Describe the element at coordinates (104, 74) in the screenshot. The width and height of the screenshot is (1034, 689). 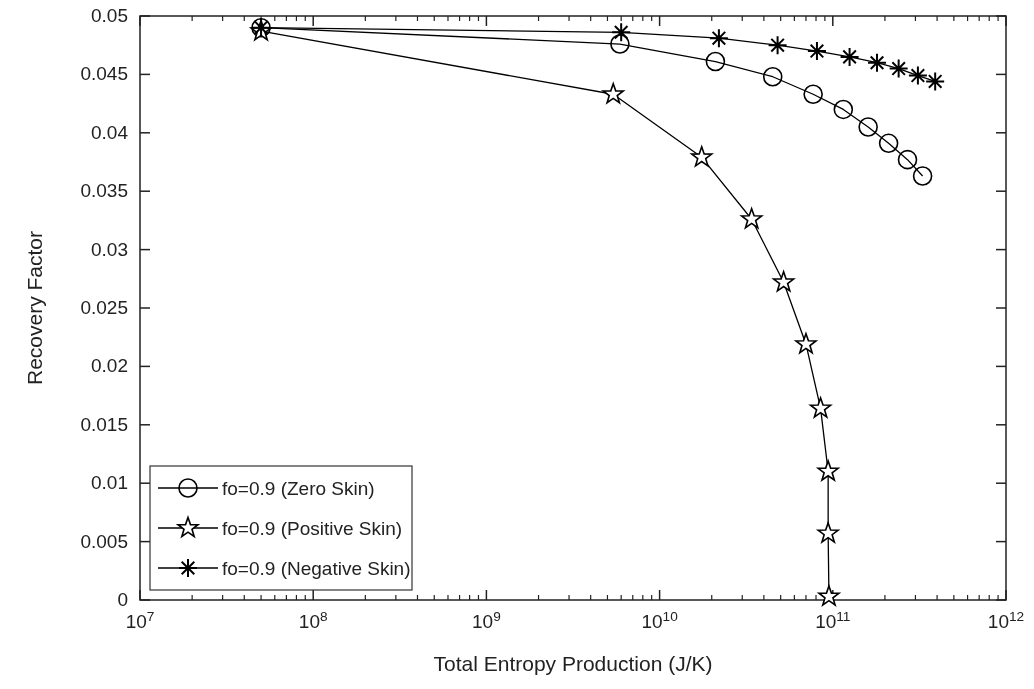
I see `y-tick-label: 0.045` at that location.